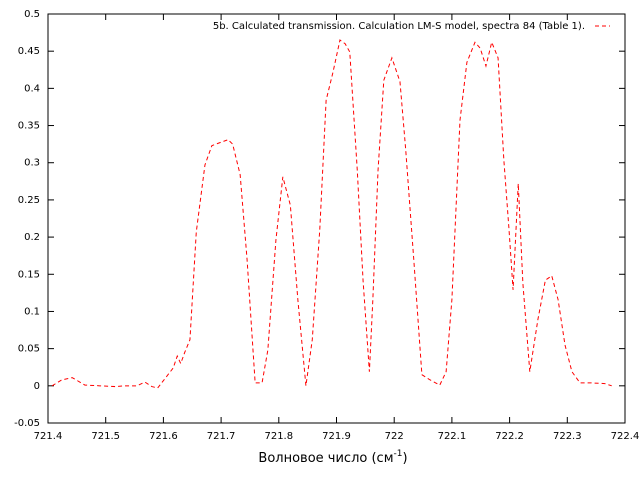 This screenshot has width=640, height=480. What do you see at coordinates (48, 436) in the screenshot?
I see `x-tick-label: 721.4` at bounding box center [48, 436].